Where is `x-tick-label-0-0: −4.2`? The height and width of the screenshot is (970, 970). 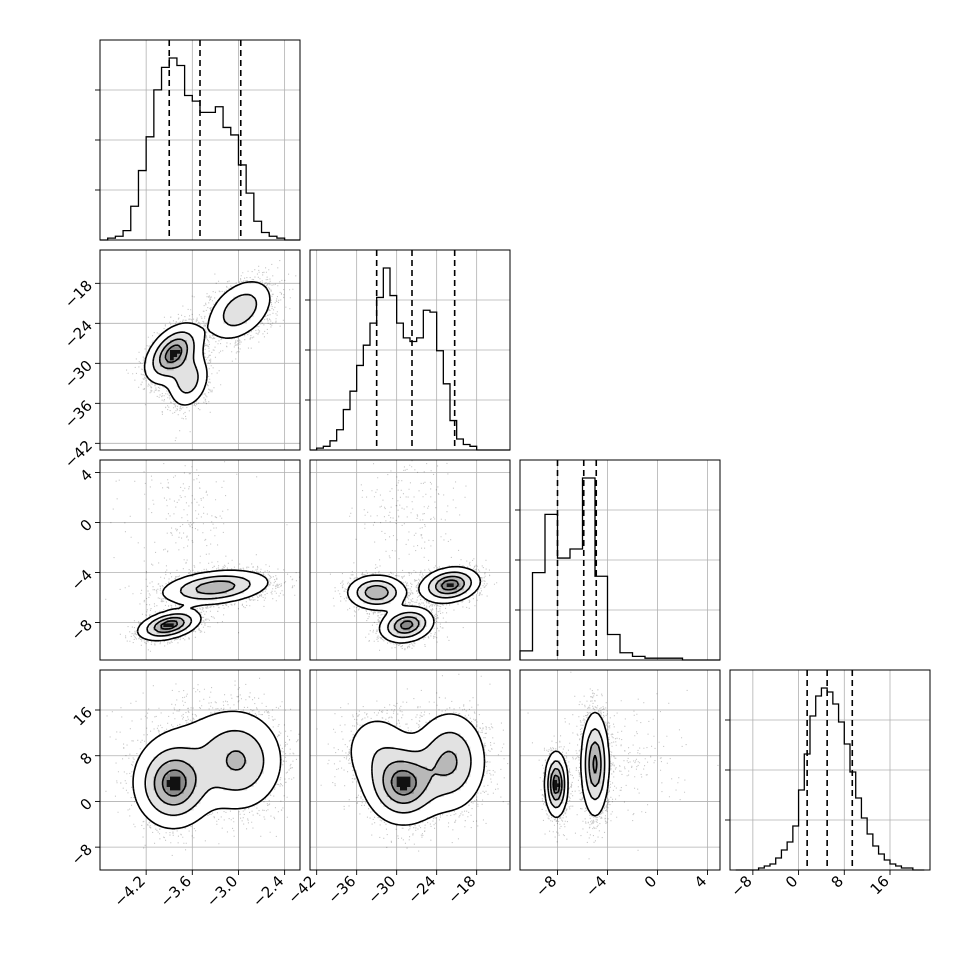 x-tick-label-0-0: −4.2 is located at coordinates (129, 891).